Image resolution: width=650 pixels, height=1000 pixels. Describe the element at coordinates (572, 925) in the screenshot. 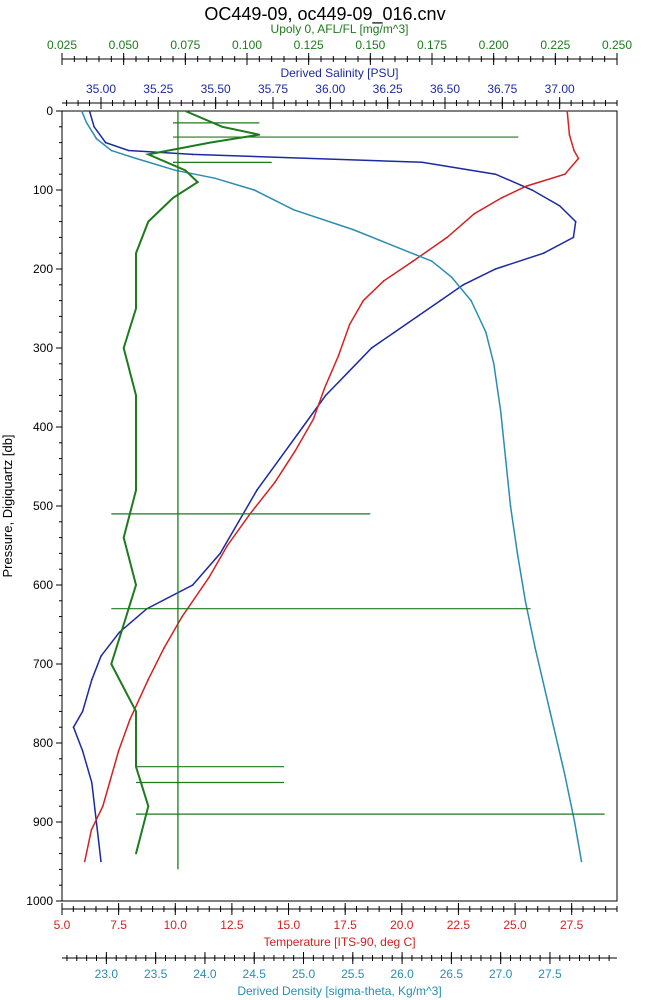

I see `temperature-tick-label: 27.5` at that location.